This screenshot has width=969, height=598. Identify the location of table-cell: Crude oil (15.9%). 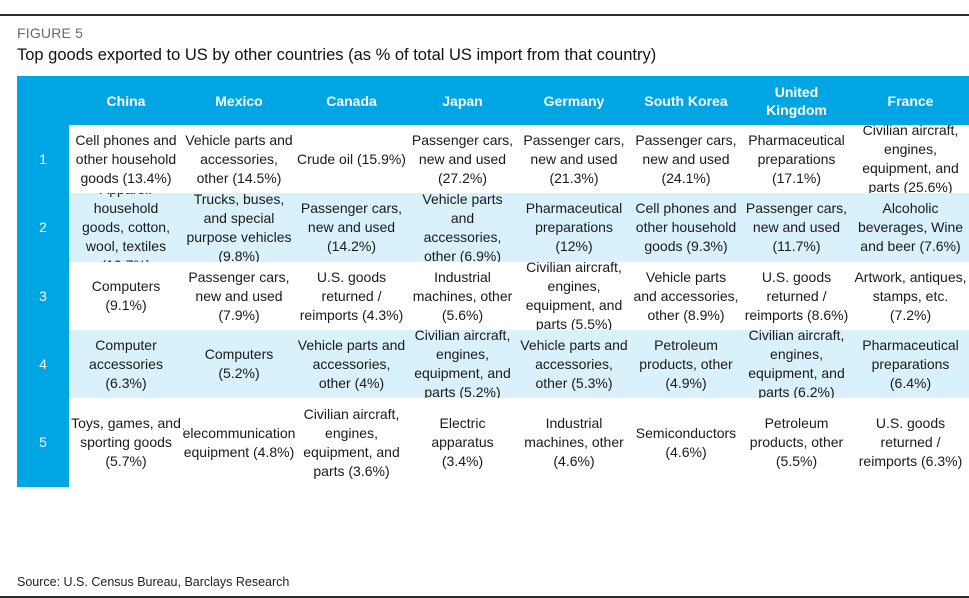
(351, 159).